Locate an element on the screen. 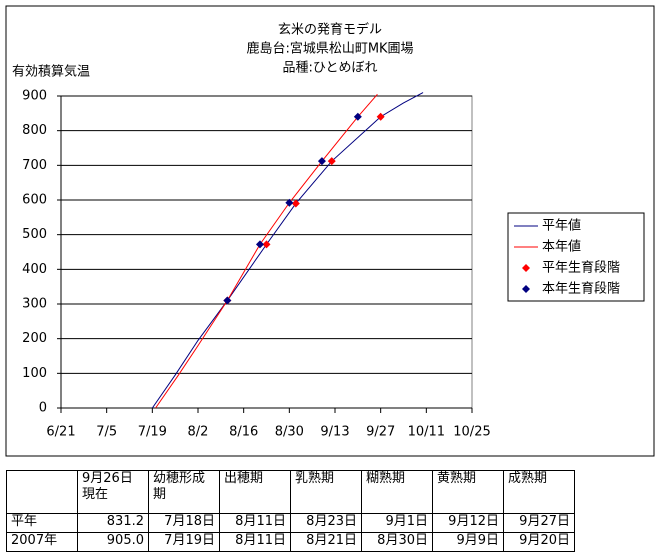 The image size is (660, 556). chart-title: 鹿島台:宮城県松山町MK圃場 is located at coordinates (329, 49).